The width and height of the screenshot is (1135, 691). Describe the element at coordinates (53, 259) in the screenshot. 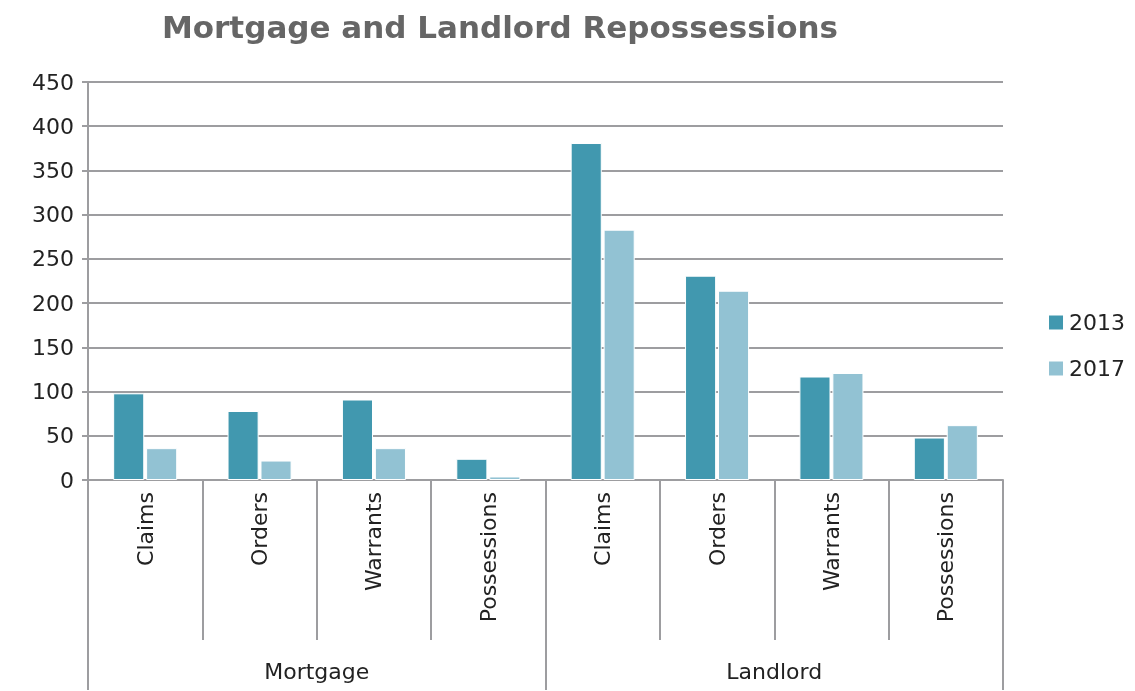

I see `y-tick-label: 250` at that location.